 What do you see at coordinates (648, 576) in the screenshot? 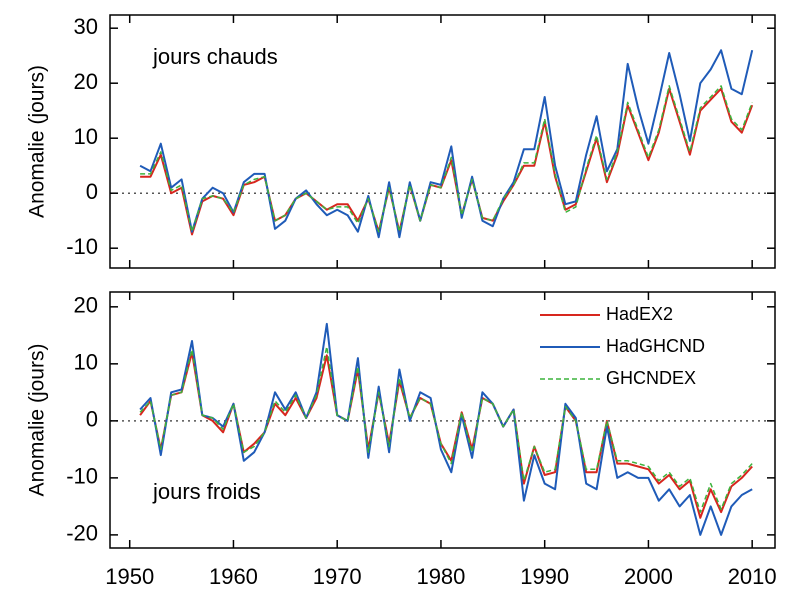
I see `x-tick-label: 2000` at bounding box center [648, 576].